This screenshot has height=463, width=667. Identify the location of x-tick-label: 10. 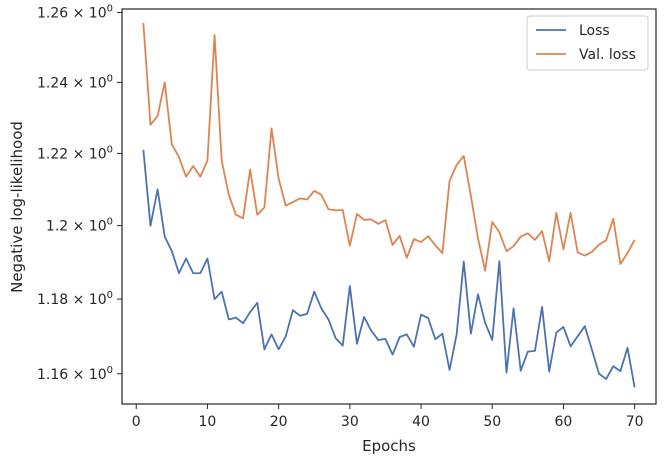
(208, 422).